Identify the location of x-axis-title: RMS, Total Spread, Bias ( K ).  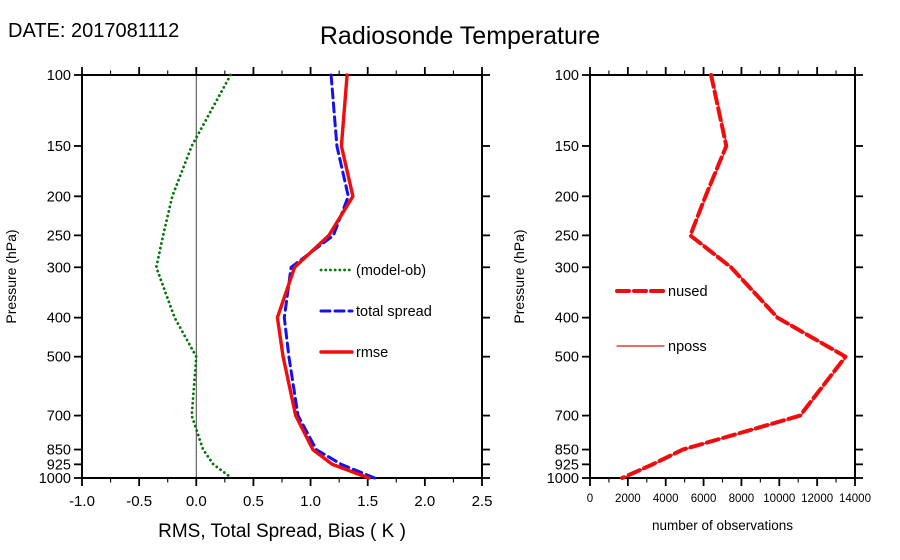
(282, 531).